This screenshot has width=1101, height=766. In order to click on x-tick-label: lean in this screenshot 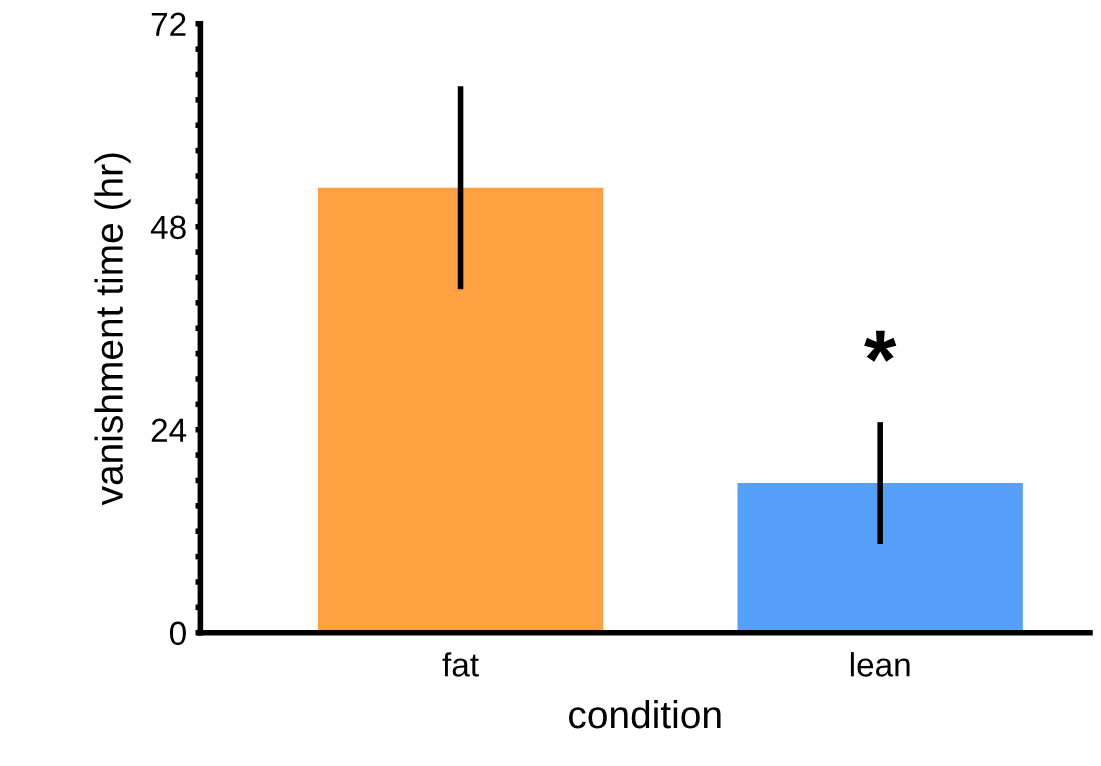, I will do `click(880, 664)`.